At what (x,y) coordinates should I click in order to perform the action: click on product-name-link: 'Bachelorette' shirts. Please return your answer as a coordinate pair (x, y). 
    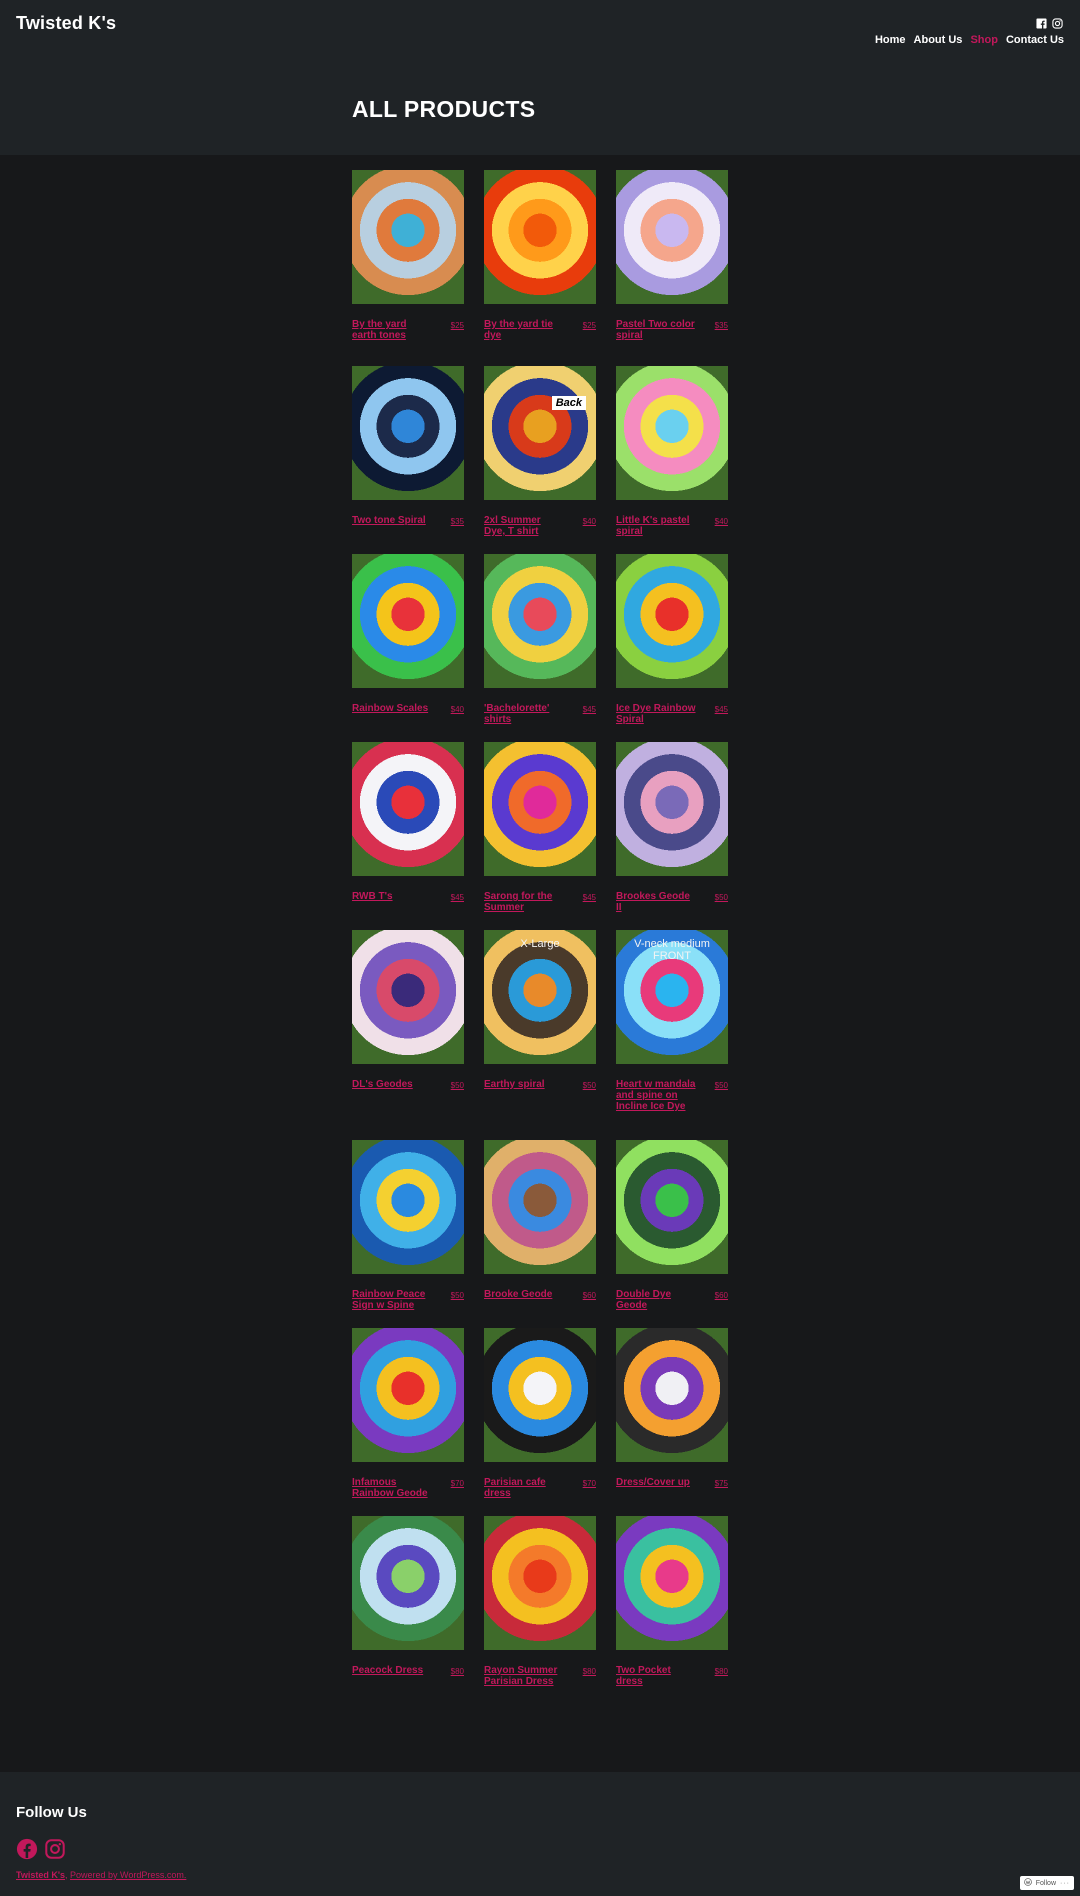
    Looking at the image, I should click on (517, 714).